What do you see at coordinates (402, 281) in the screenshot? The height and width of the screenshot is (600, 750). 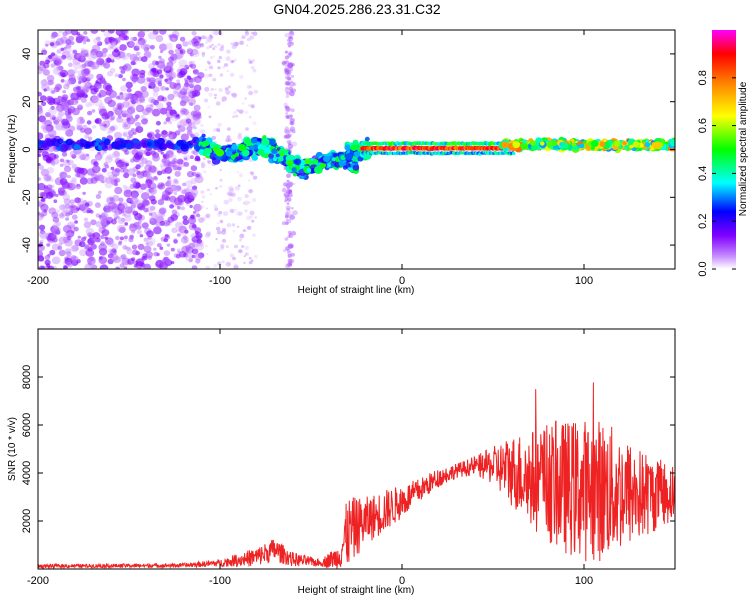 I see `x-tick-label: 0` at bounding box center [402, 281].